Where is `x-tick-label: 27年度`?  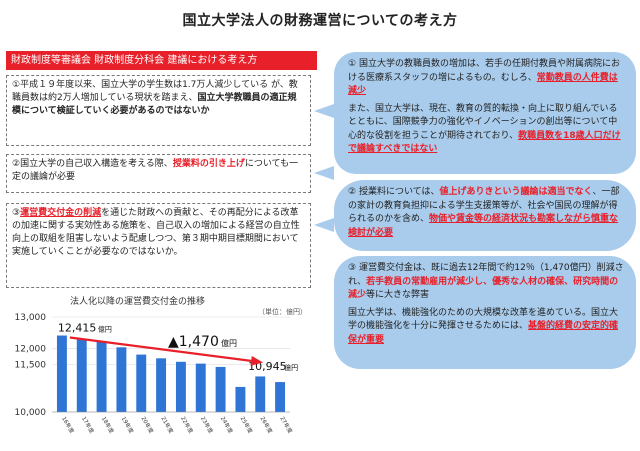
x-tick-label: 27年度 is located at coordinates (286, 425).